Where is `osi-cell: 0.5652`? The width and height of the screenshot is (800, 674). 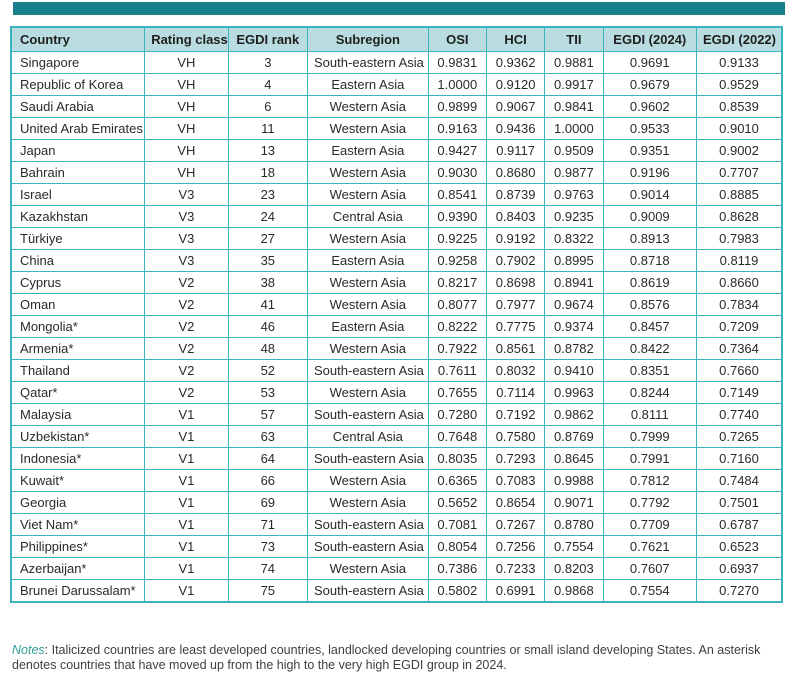
osi-cell: 0.5652 is located at coordinates (457, 502).